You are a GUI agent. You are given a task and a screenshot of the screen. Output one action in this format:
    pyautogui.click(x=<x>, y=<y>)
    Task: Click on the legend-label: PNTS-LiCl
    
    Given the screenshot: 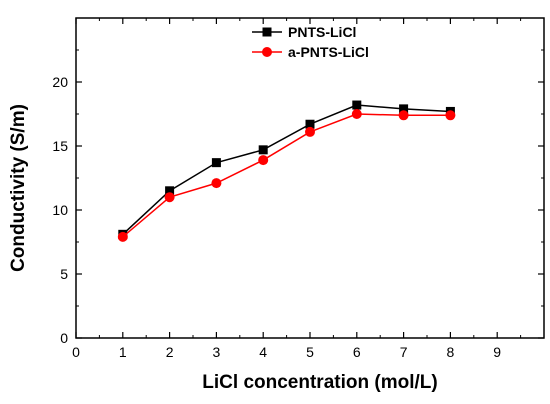 What is the action you would take?
    pyautogui.click(x=322, y=32)
    